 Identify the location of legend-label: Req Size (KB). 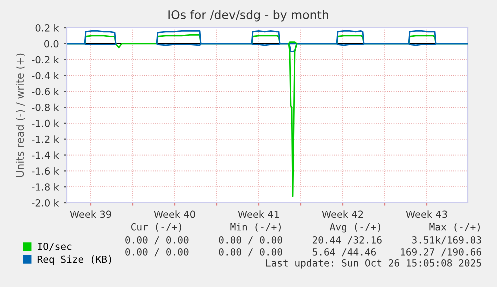
(75, 261).